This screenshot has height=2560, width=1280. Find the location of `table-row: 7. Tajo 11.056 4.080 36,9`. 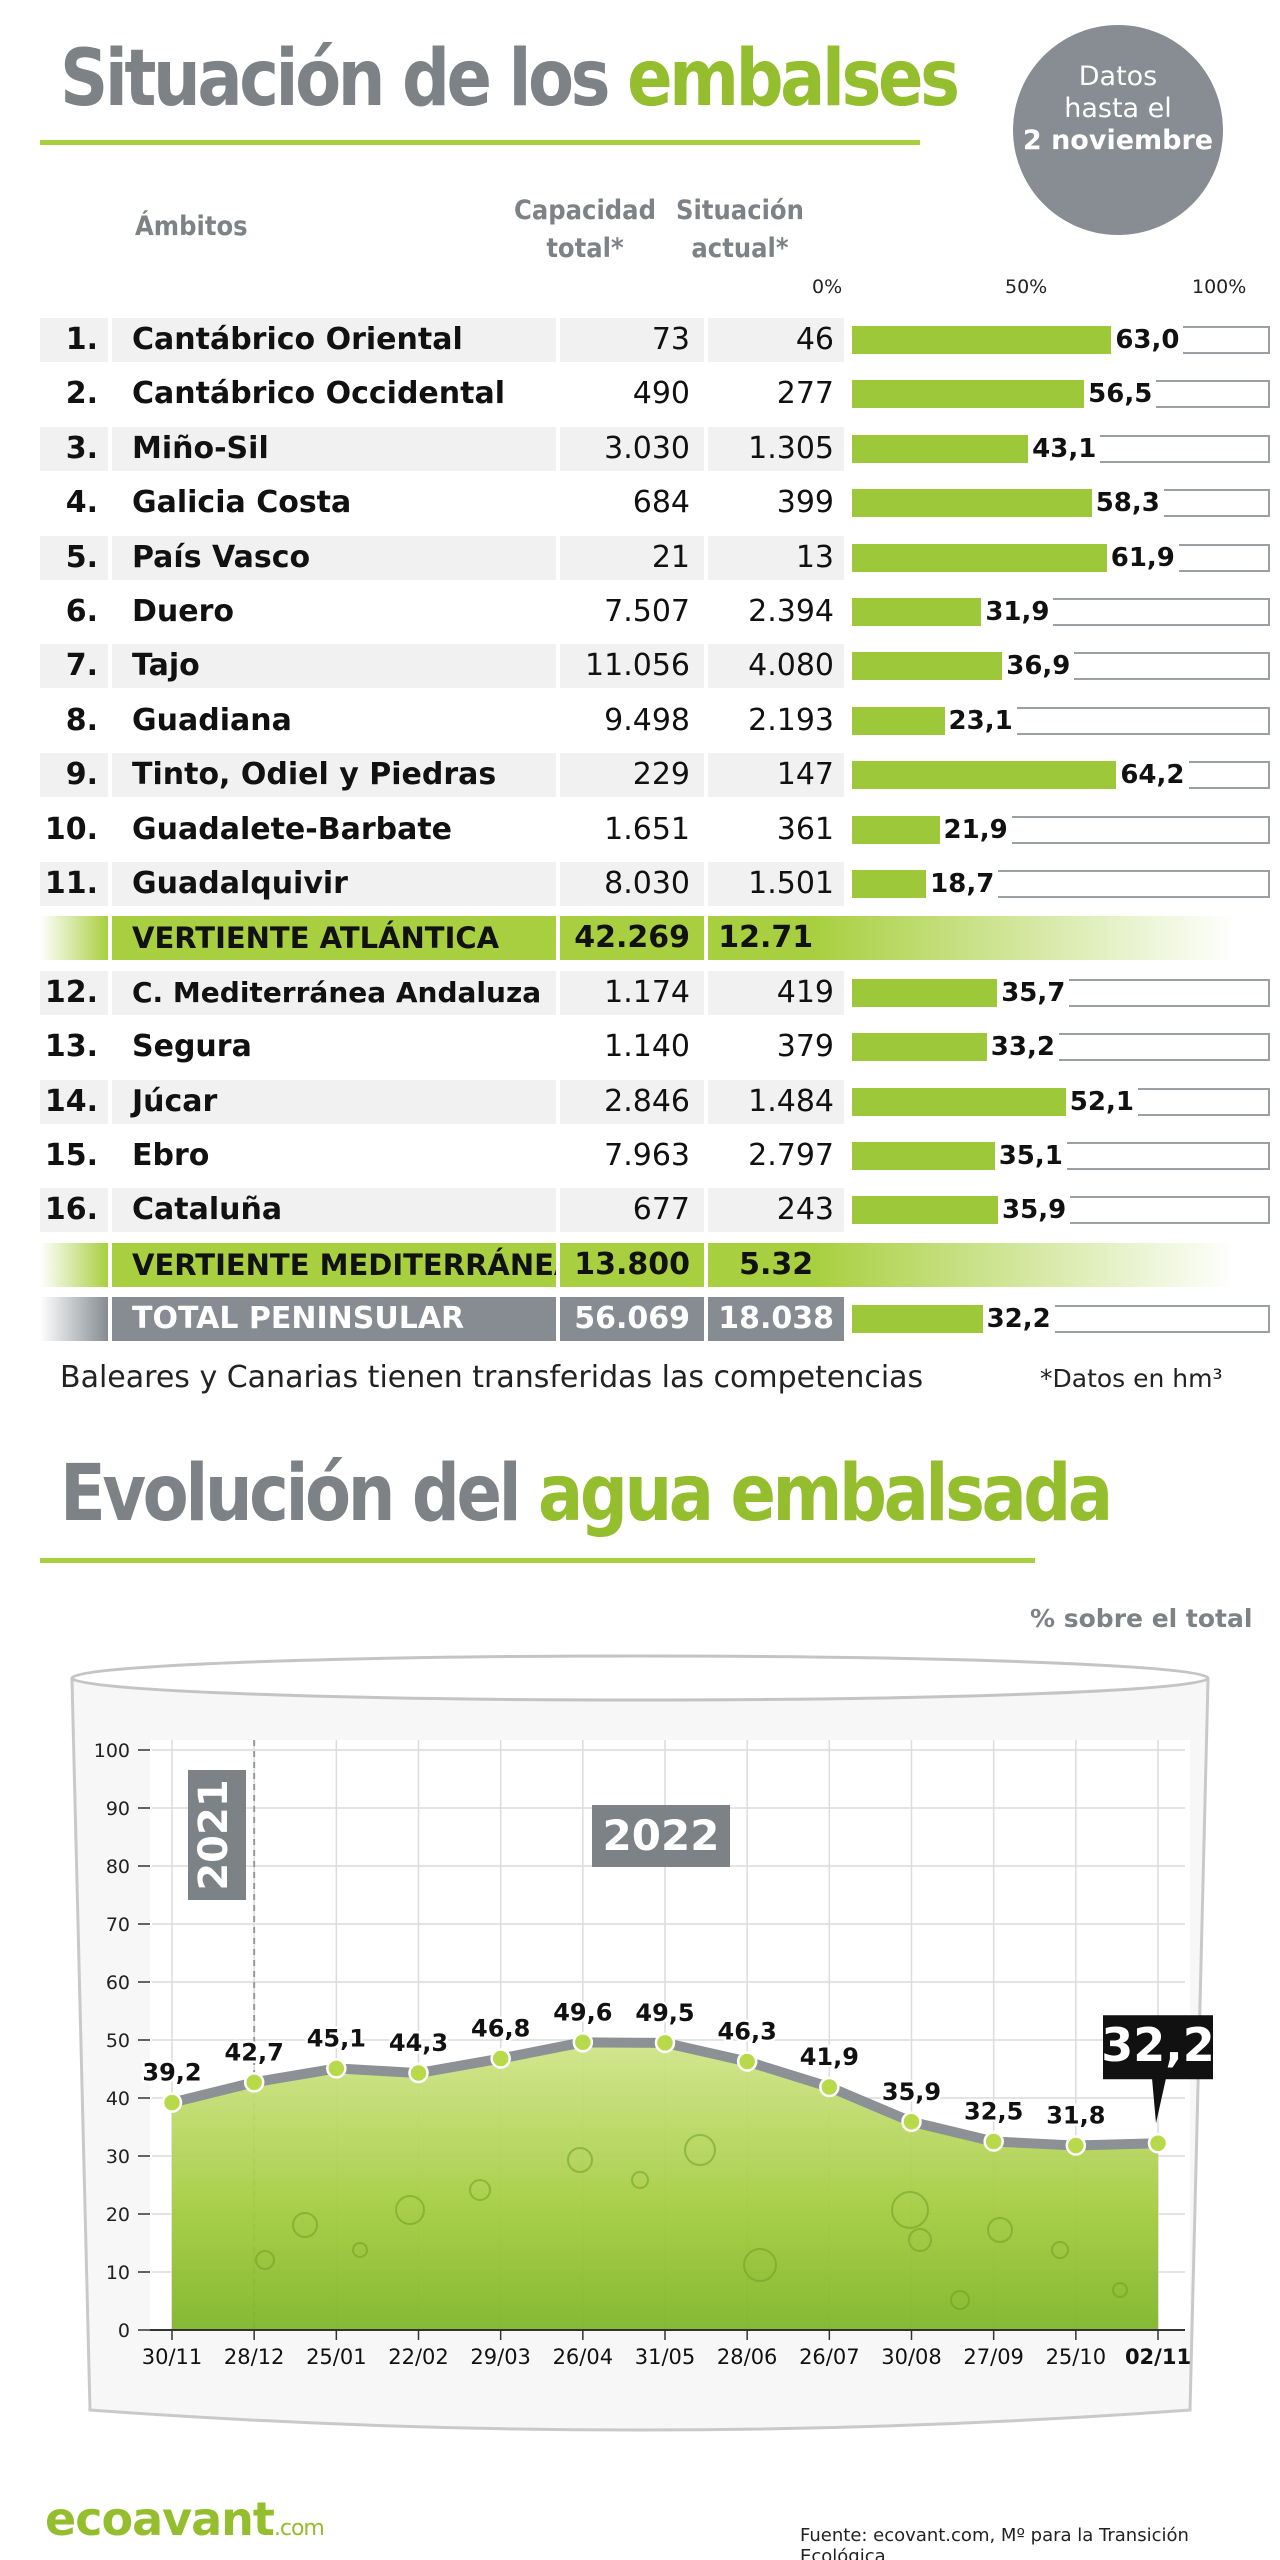

table-row: 7. Tajo 11.056 4.080 36,9 is located at coordinates (655, 666).